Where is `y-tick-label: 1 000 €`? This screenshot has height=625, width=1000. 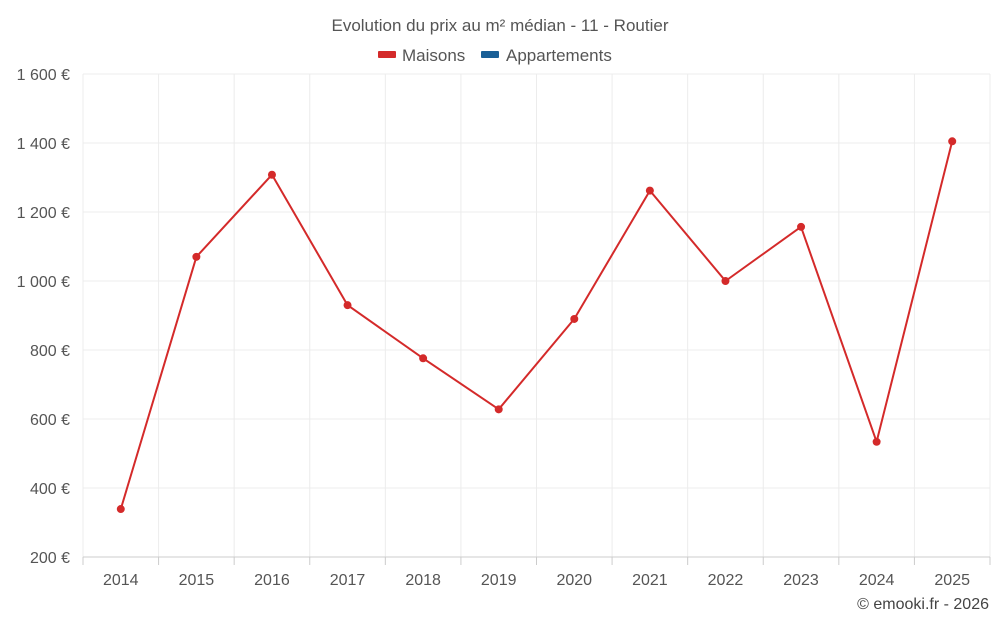 y-tick-label: 1 000 € is located at coordinates (43, 282).